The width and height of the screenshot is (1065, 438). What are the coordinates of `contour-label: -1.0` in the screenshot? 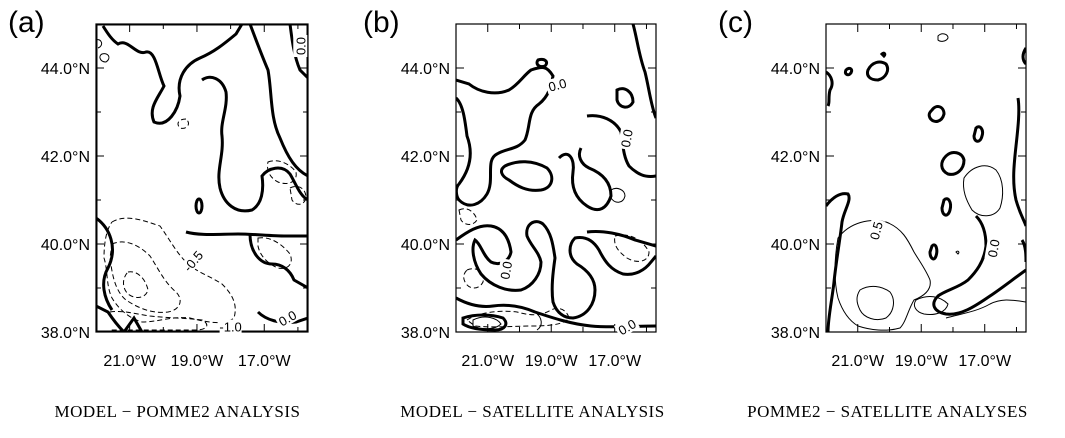 It's located at (230, 327).